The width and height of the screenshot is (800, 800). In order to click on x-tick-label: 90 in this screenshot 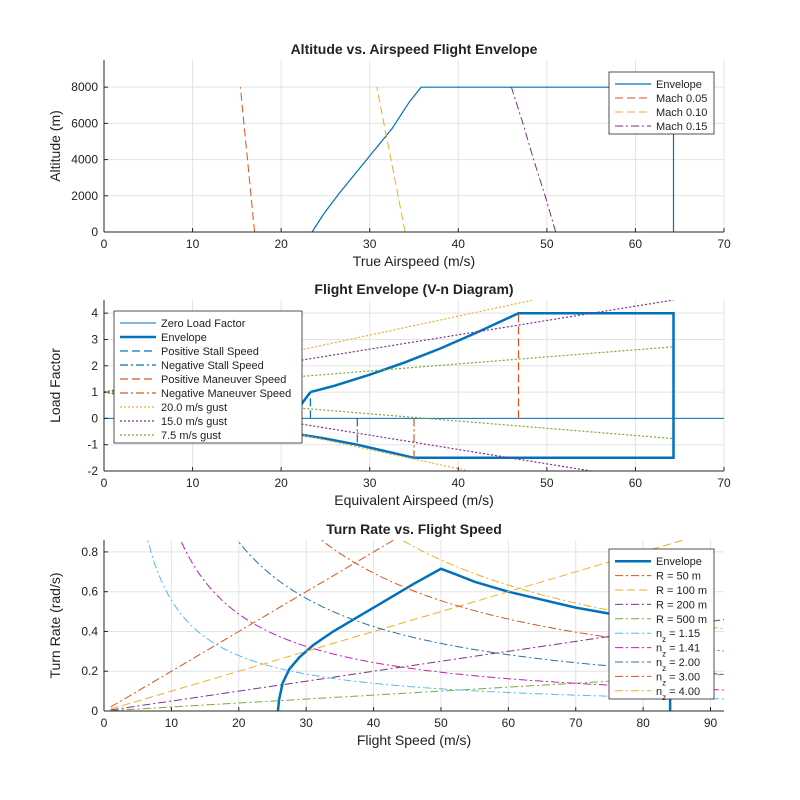, I will do `click(711, 723)`.